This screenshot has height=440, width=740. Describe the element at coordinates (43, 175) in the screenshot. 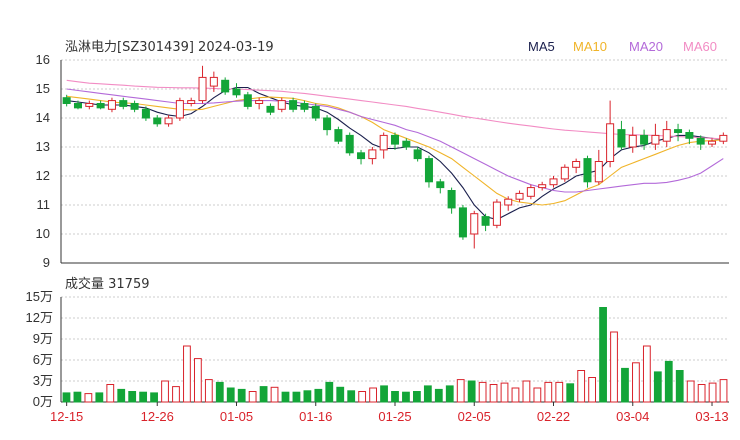

I see `price-y-tick: 12` at that location.